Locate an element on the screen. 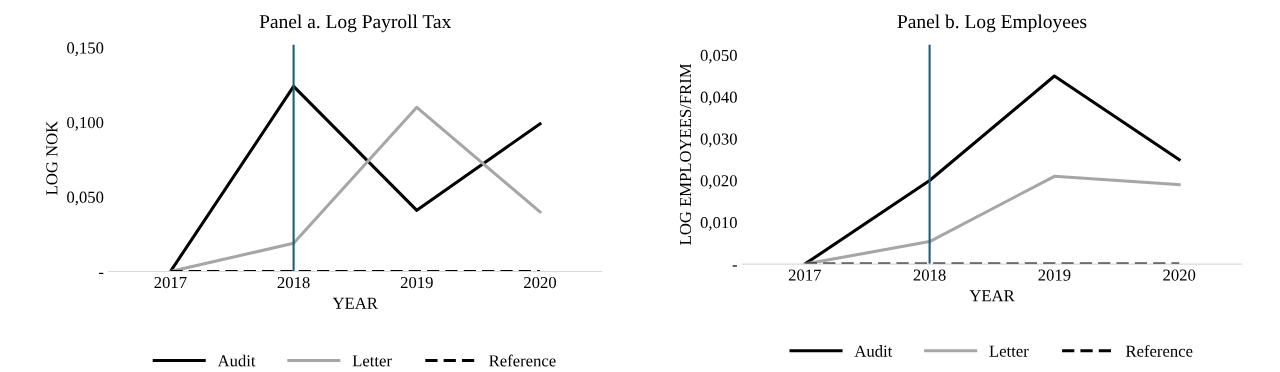 The height and width of the screenshot is (372, 1280). chart-title: Panel a. Log Payroll Tax is located at coordinates (355, 23).